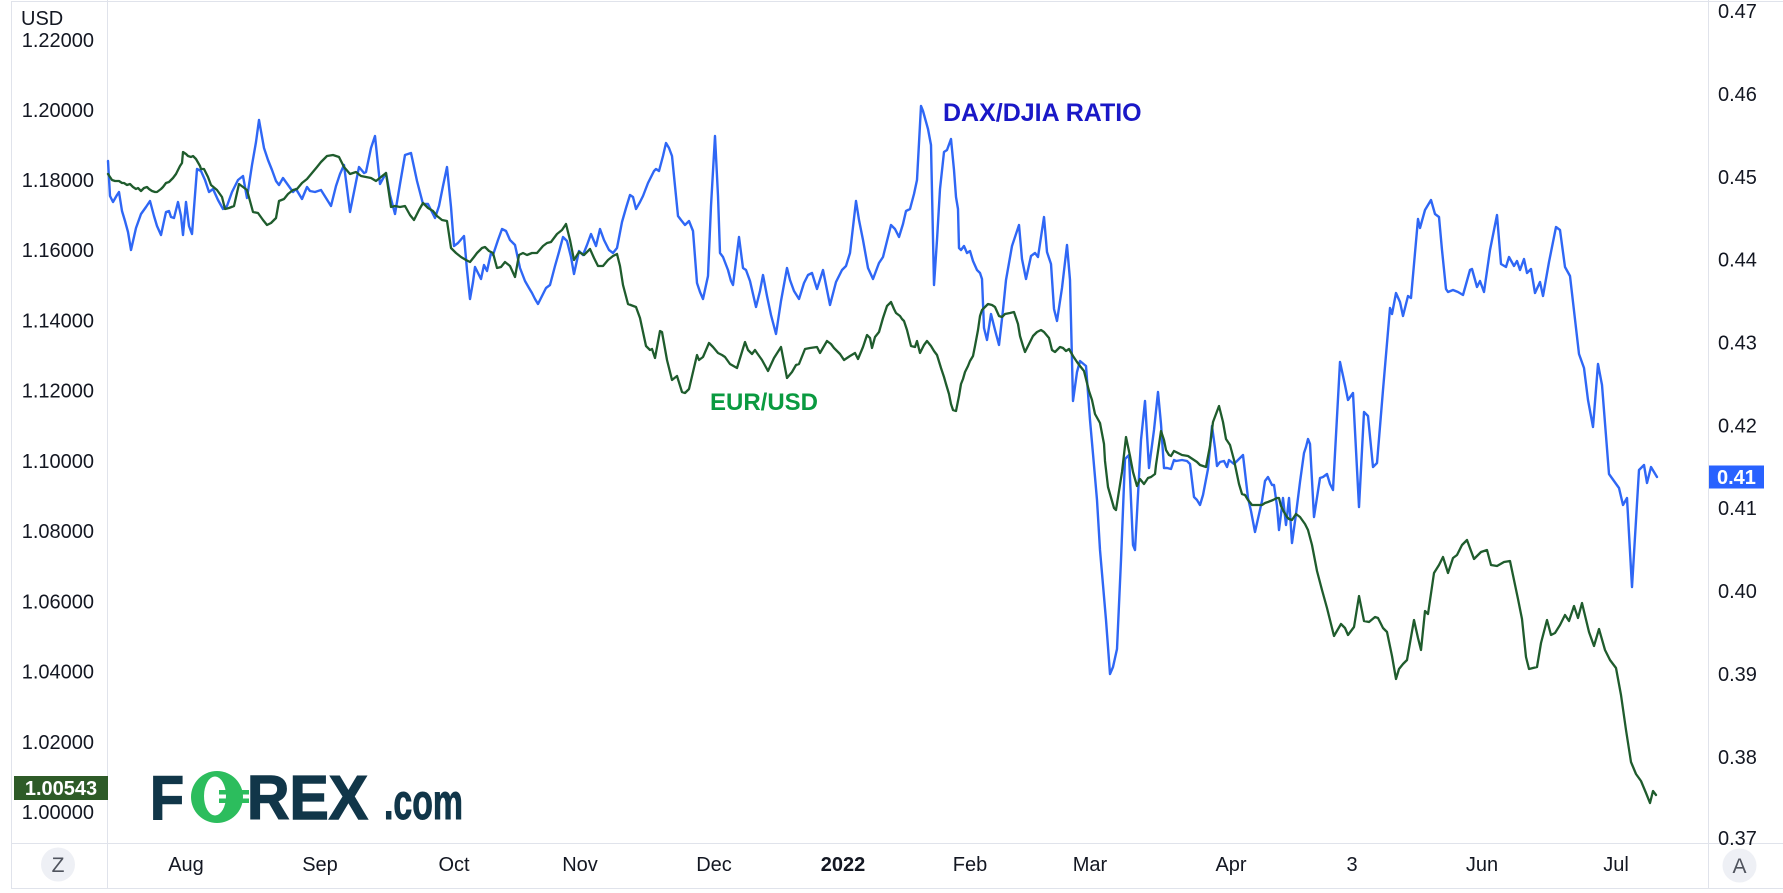  I want to click on svg-text: USD, so click(42, 19).